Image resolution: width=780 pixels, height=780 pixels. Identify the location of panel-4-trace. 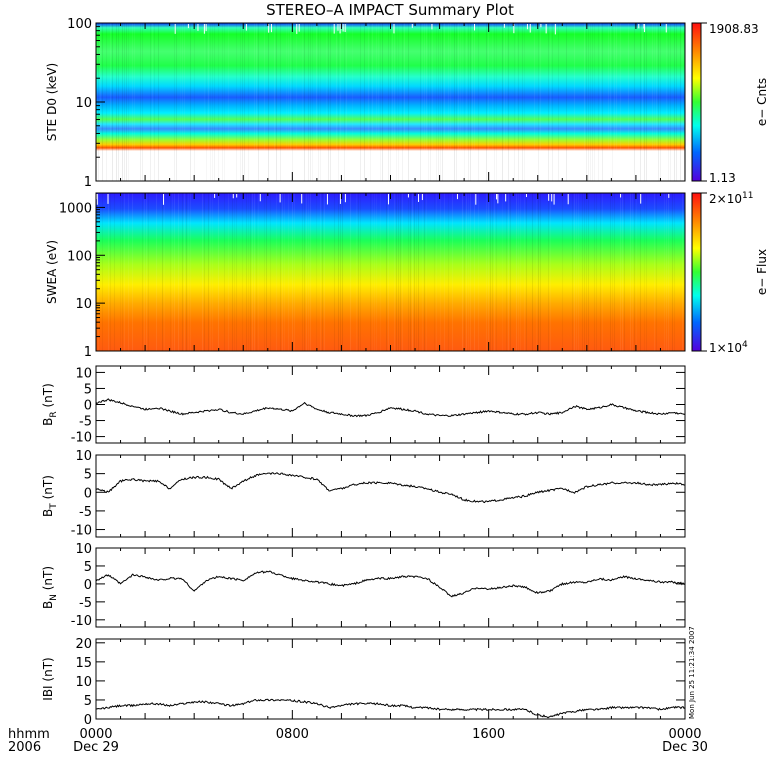
(390, 488).